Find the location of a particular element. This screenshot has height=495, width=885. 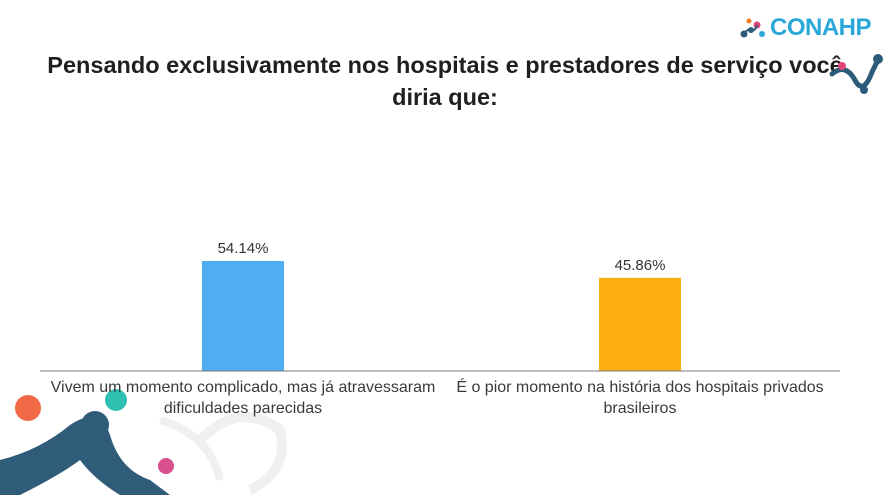

decorative-molecule-icon is located at coordinates (856, 74).